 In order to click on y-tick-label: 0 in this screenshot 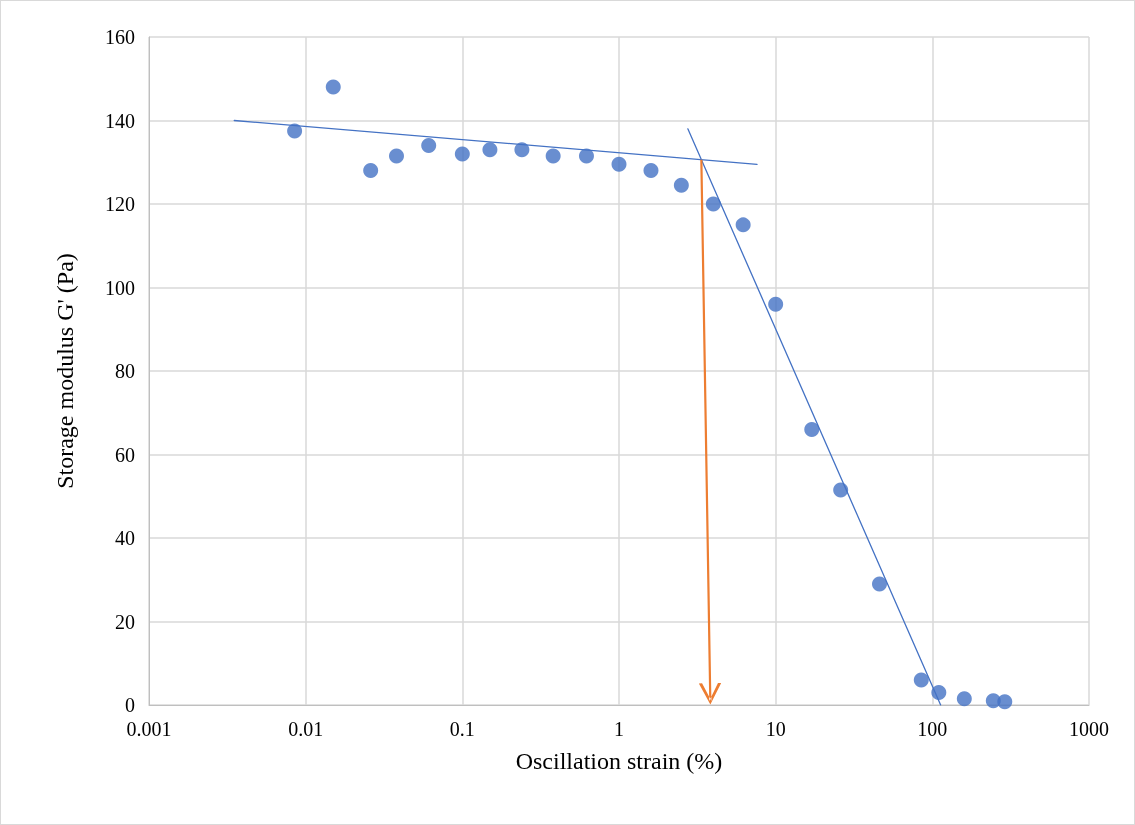, I will do `click(130, 705)`.